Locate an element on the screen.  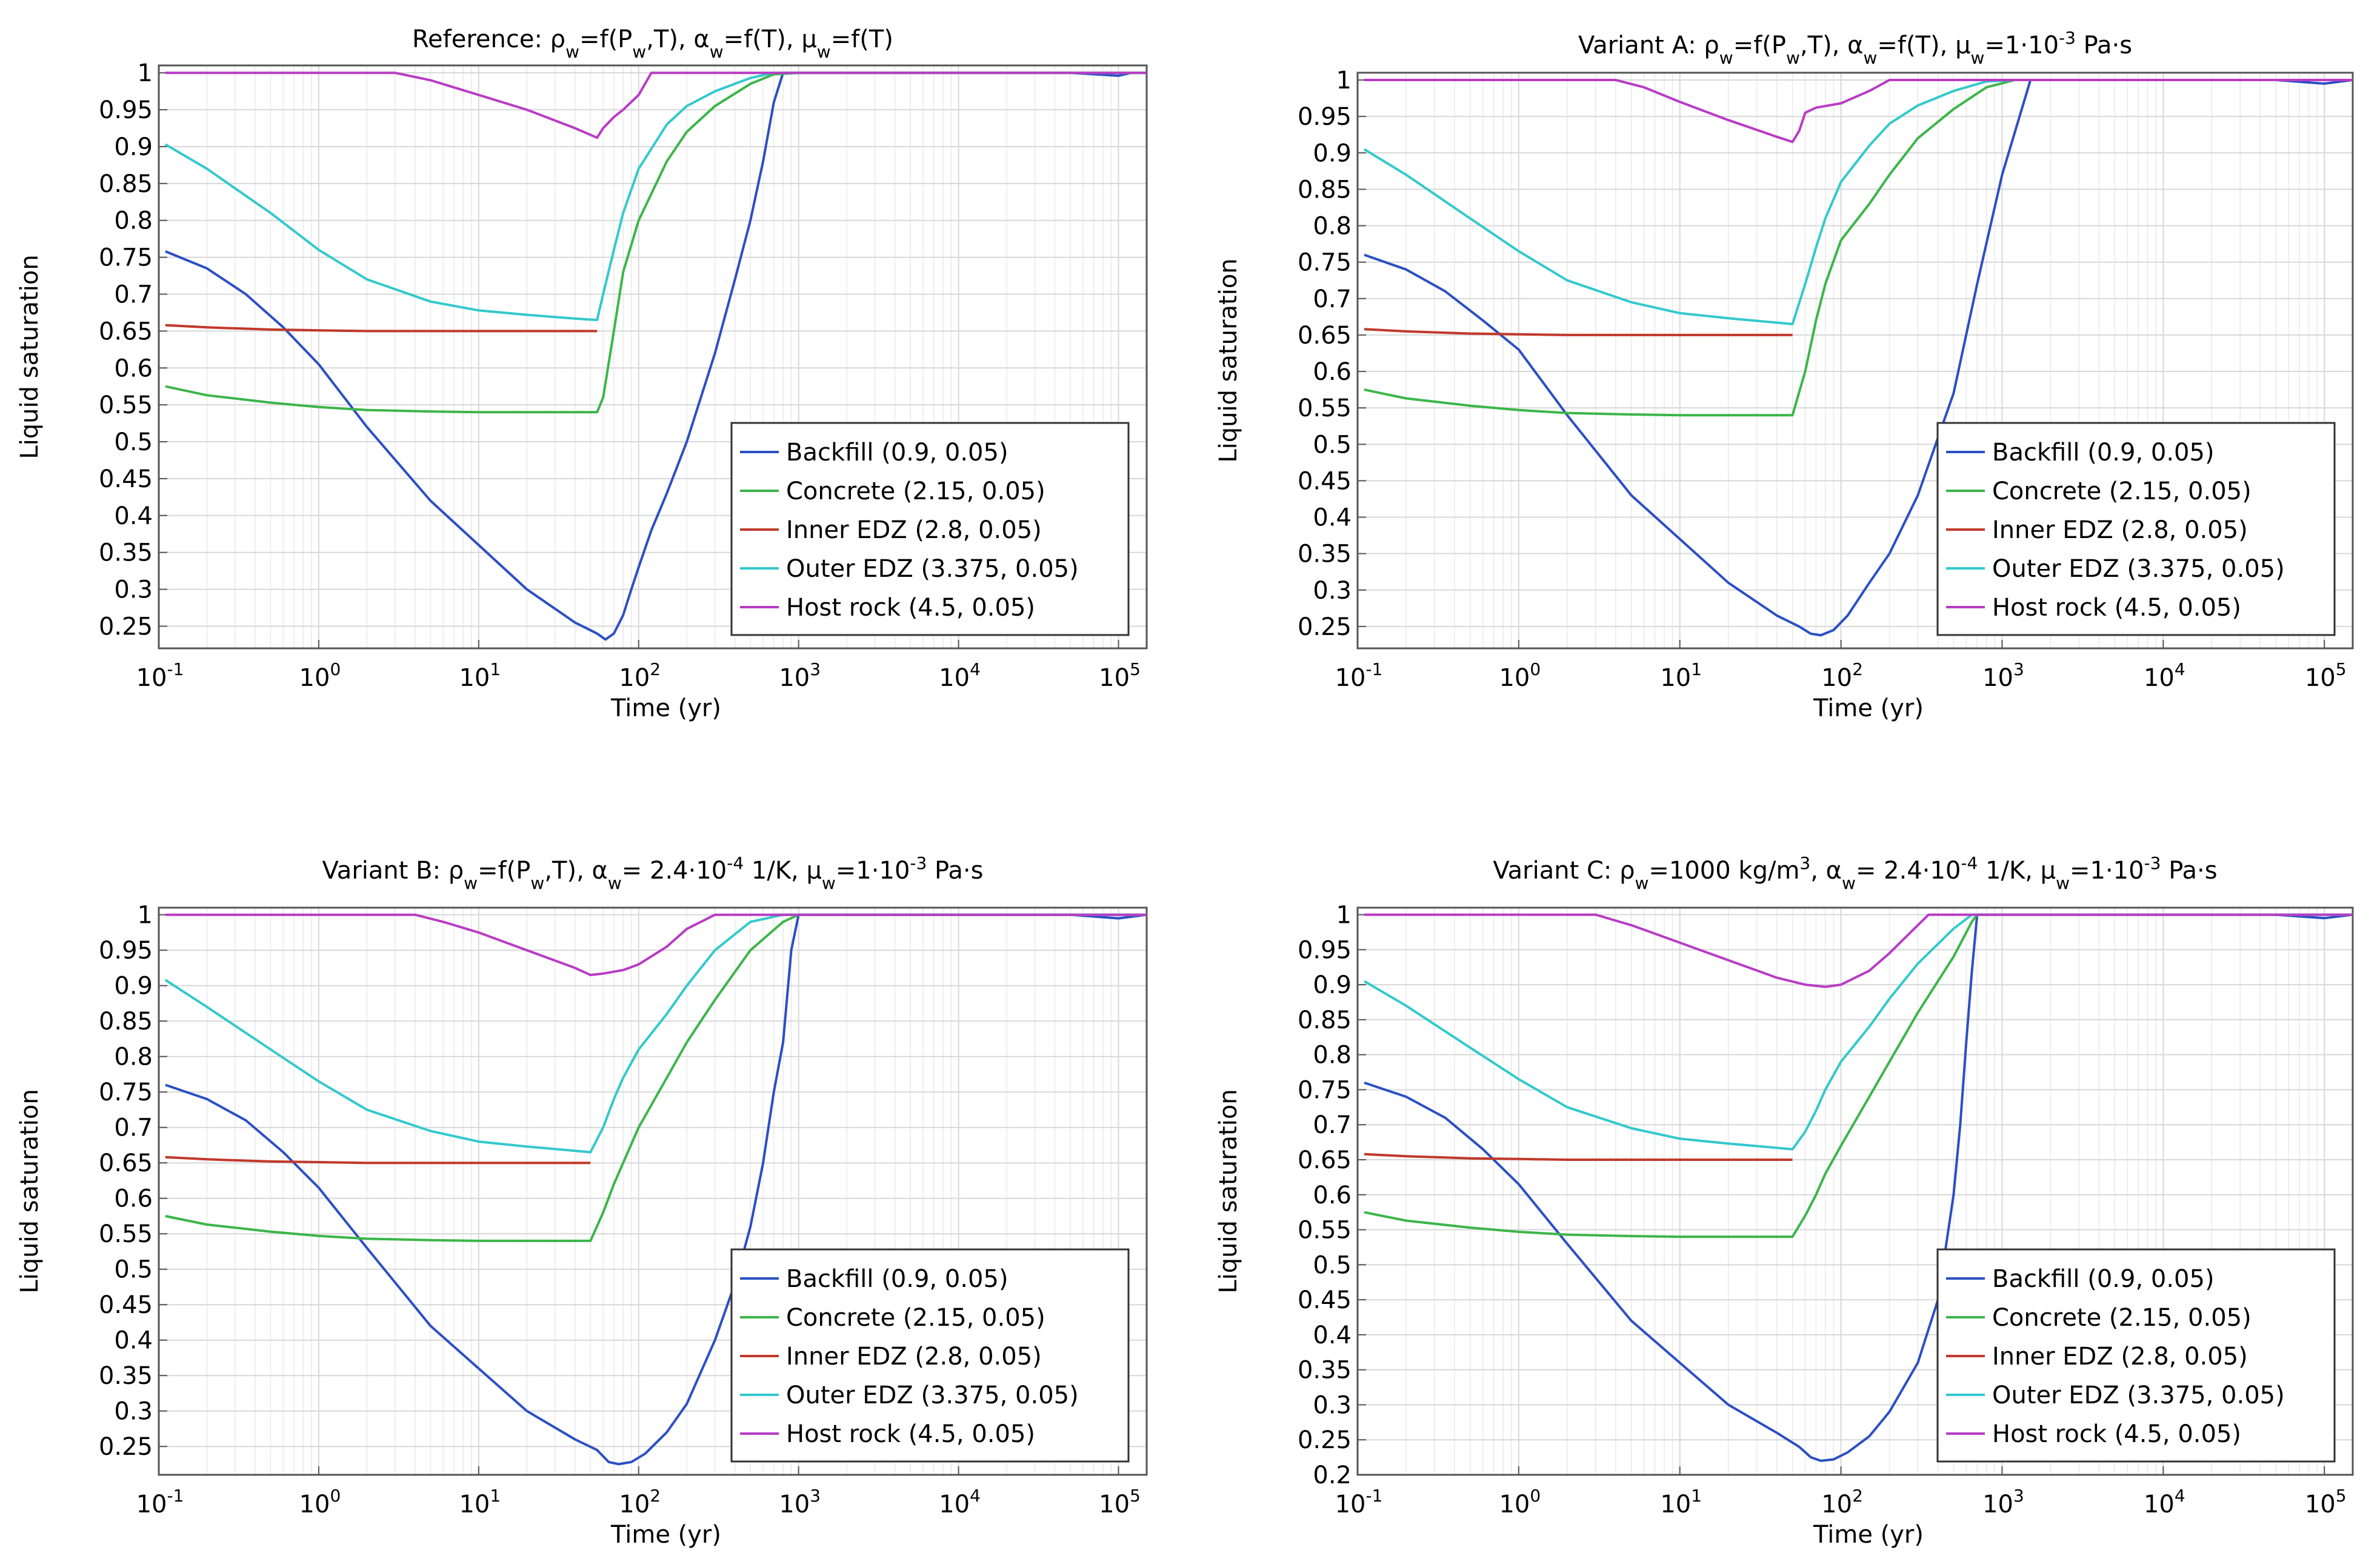
y-tick-label: 0.95 is located at coordinates (1325, 950).